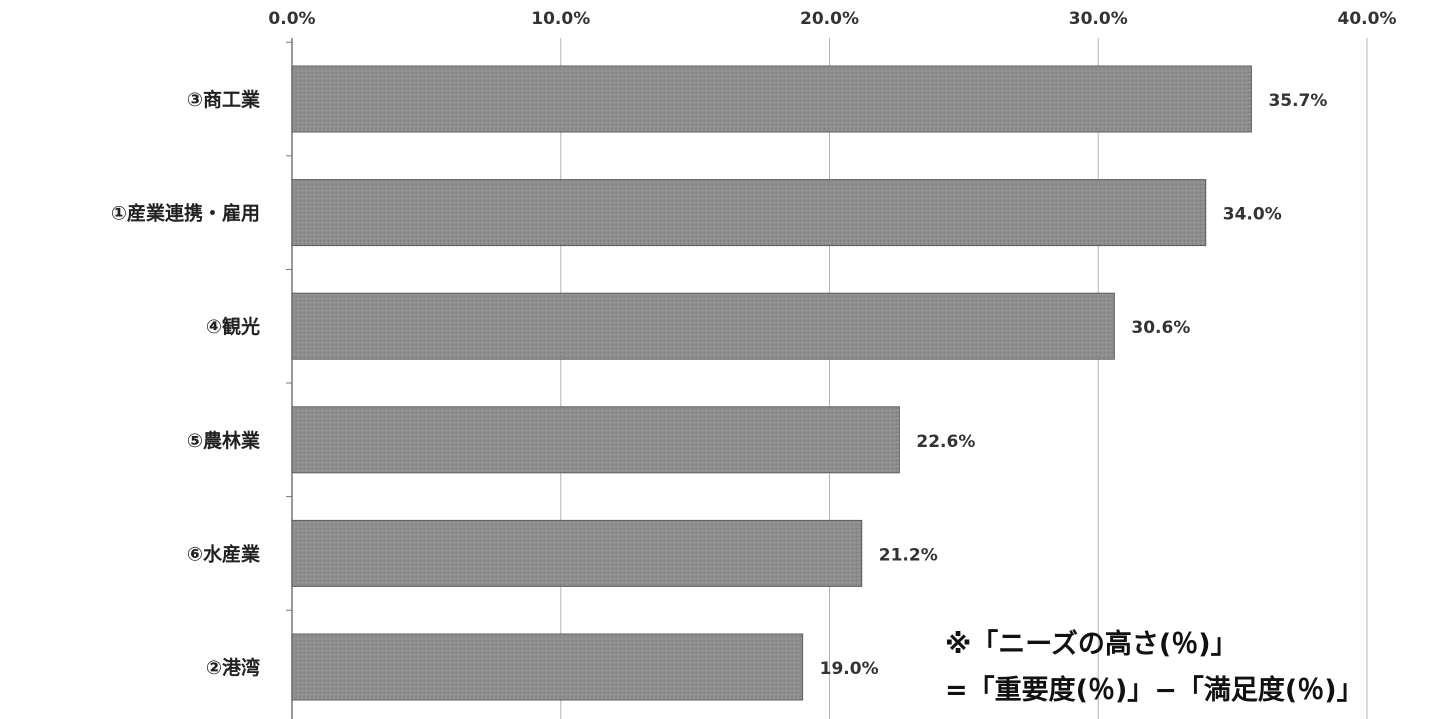  I want to click on category-label: ④観光, so click(233, 326).